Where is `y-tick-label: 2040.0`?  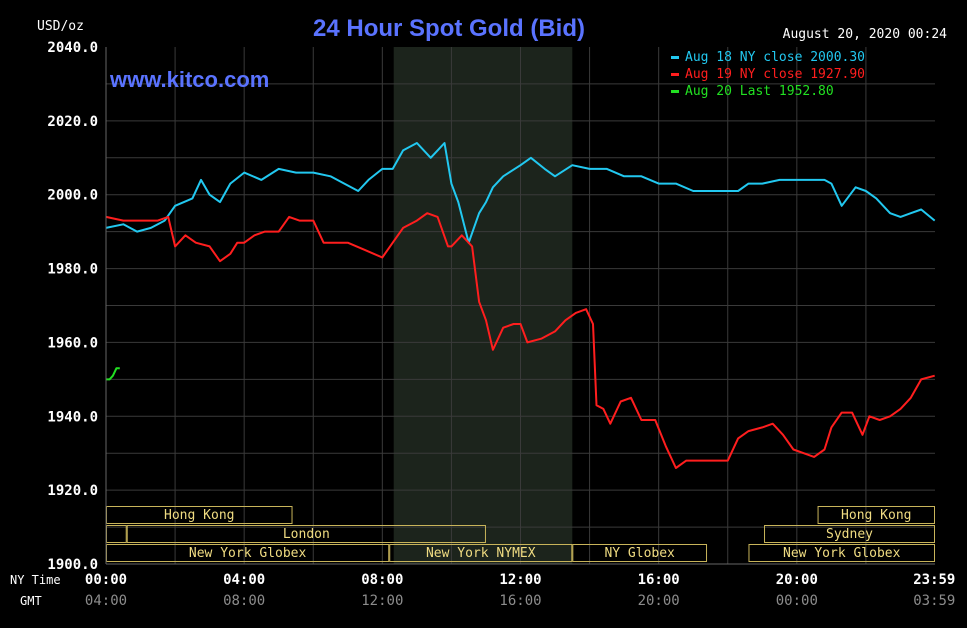
y-tick-label: 2040.0 is located at coordinates (72, 48).